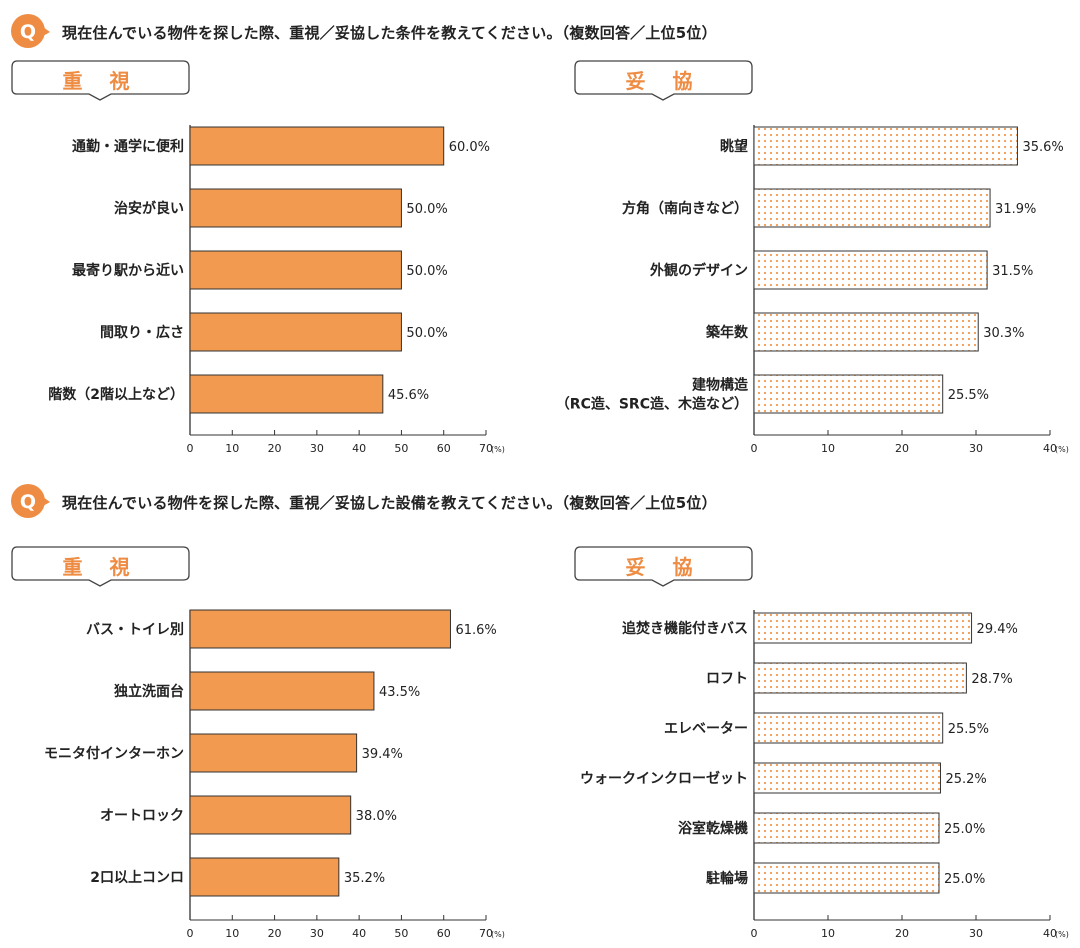  I want to click on category-label: ウォークインクローゼット, so click(664, 778).